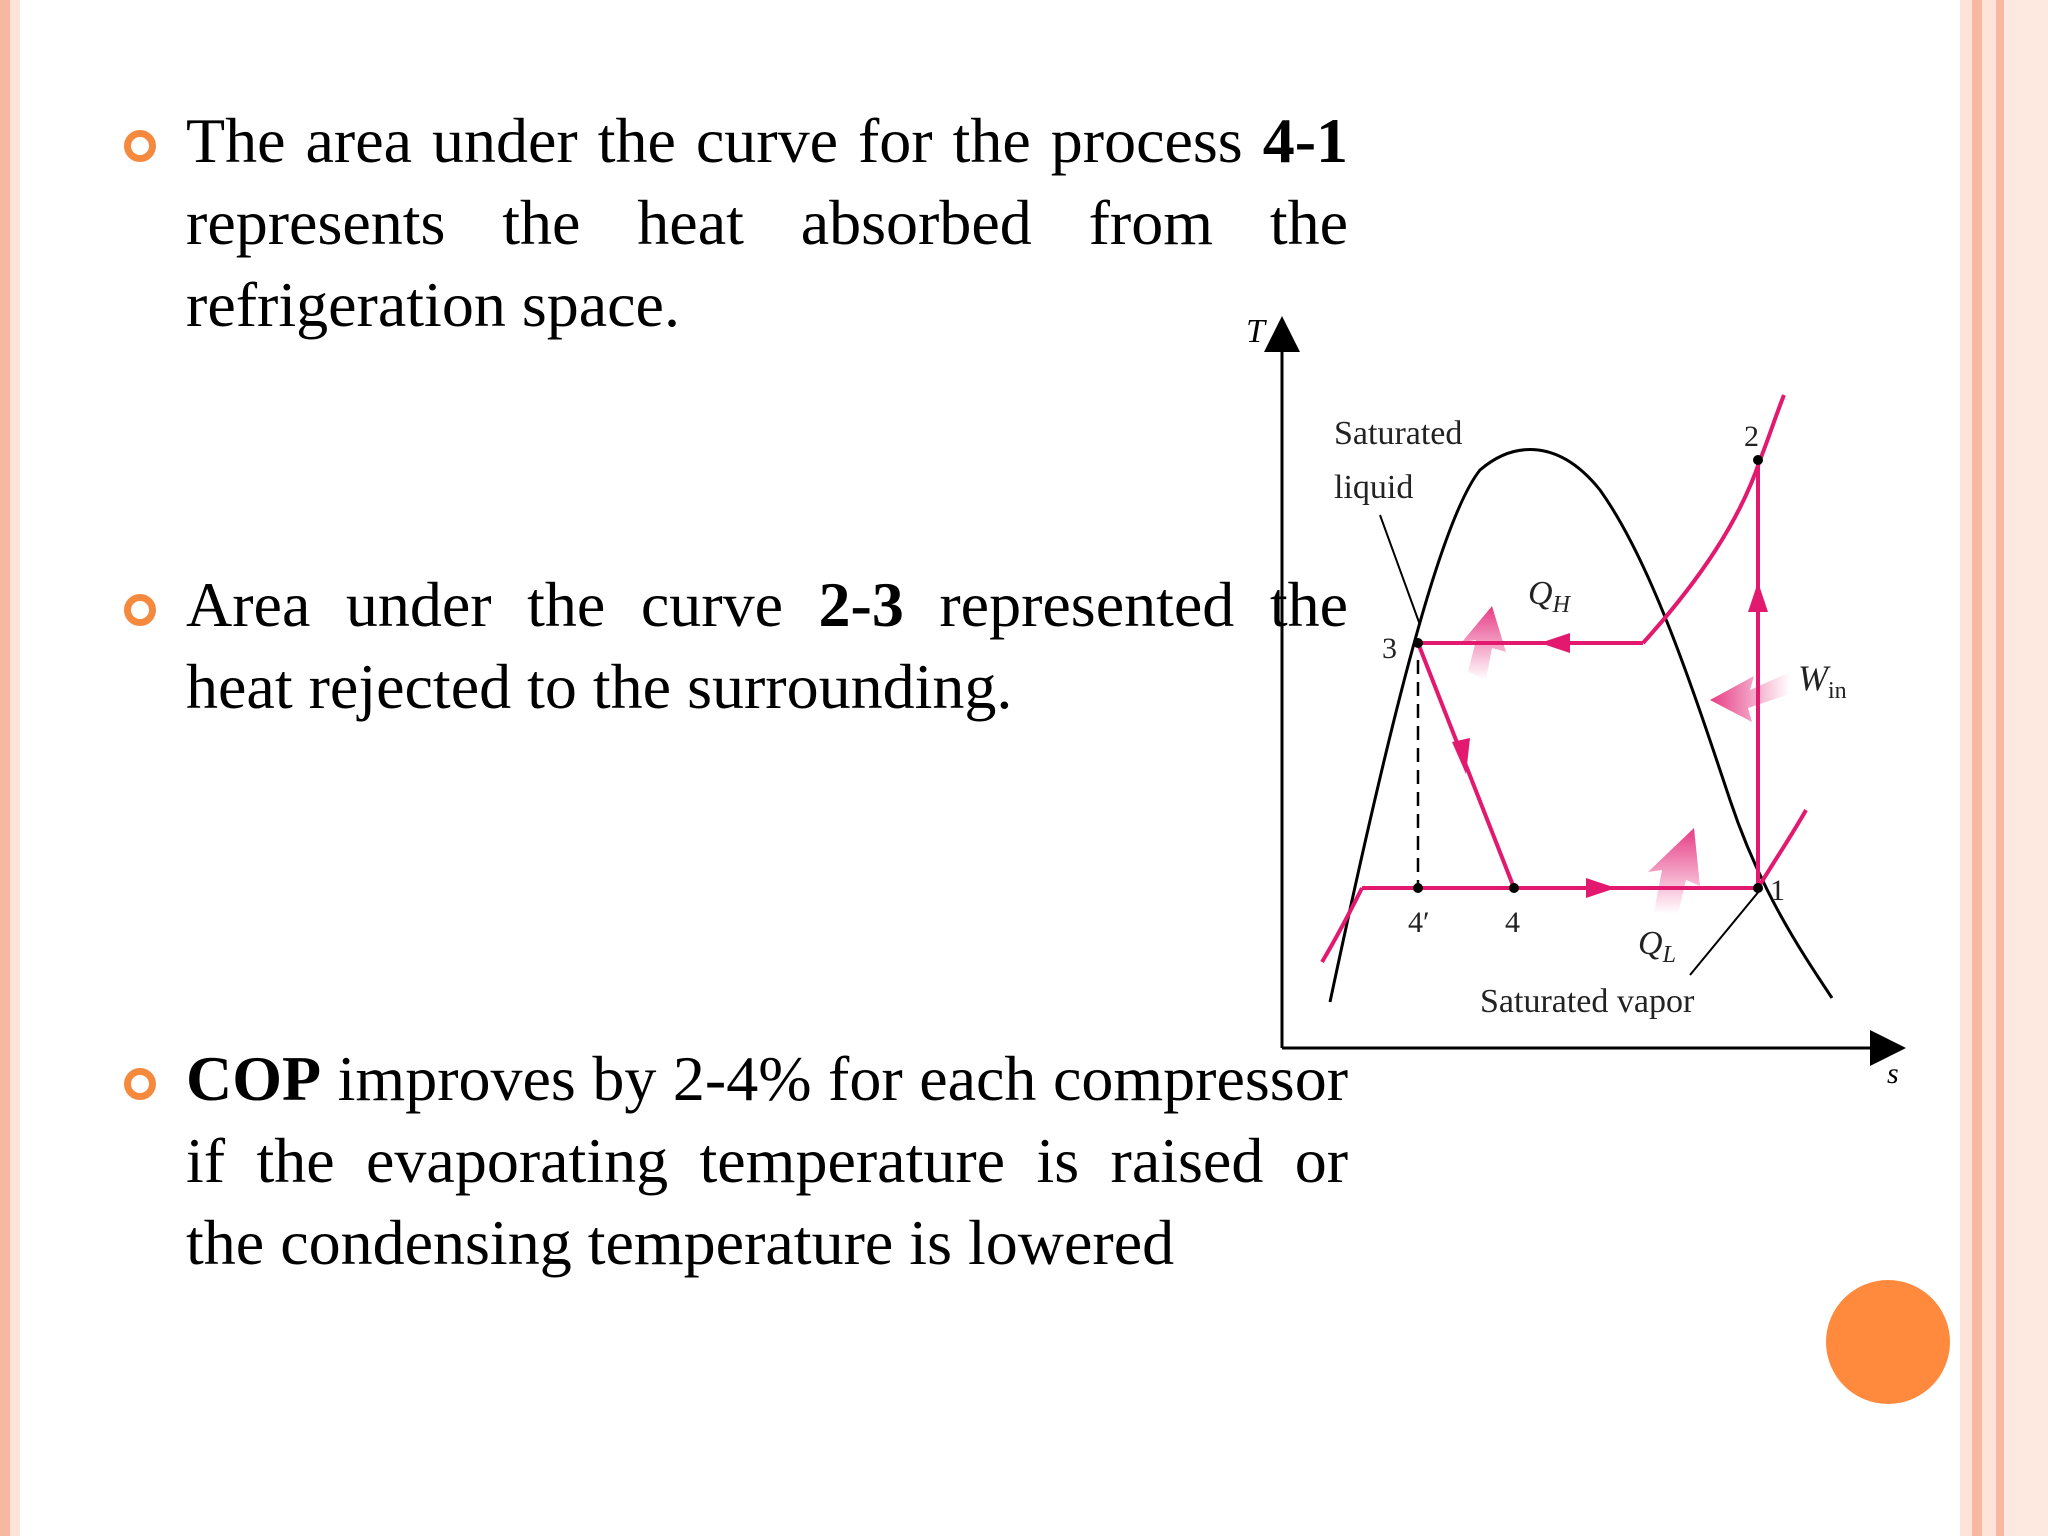 Image resolution: width=2048 pixels, height=1536 pixels. I want to click on decorative-circle, so click(1888, 1342).